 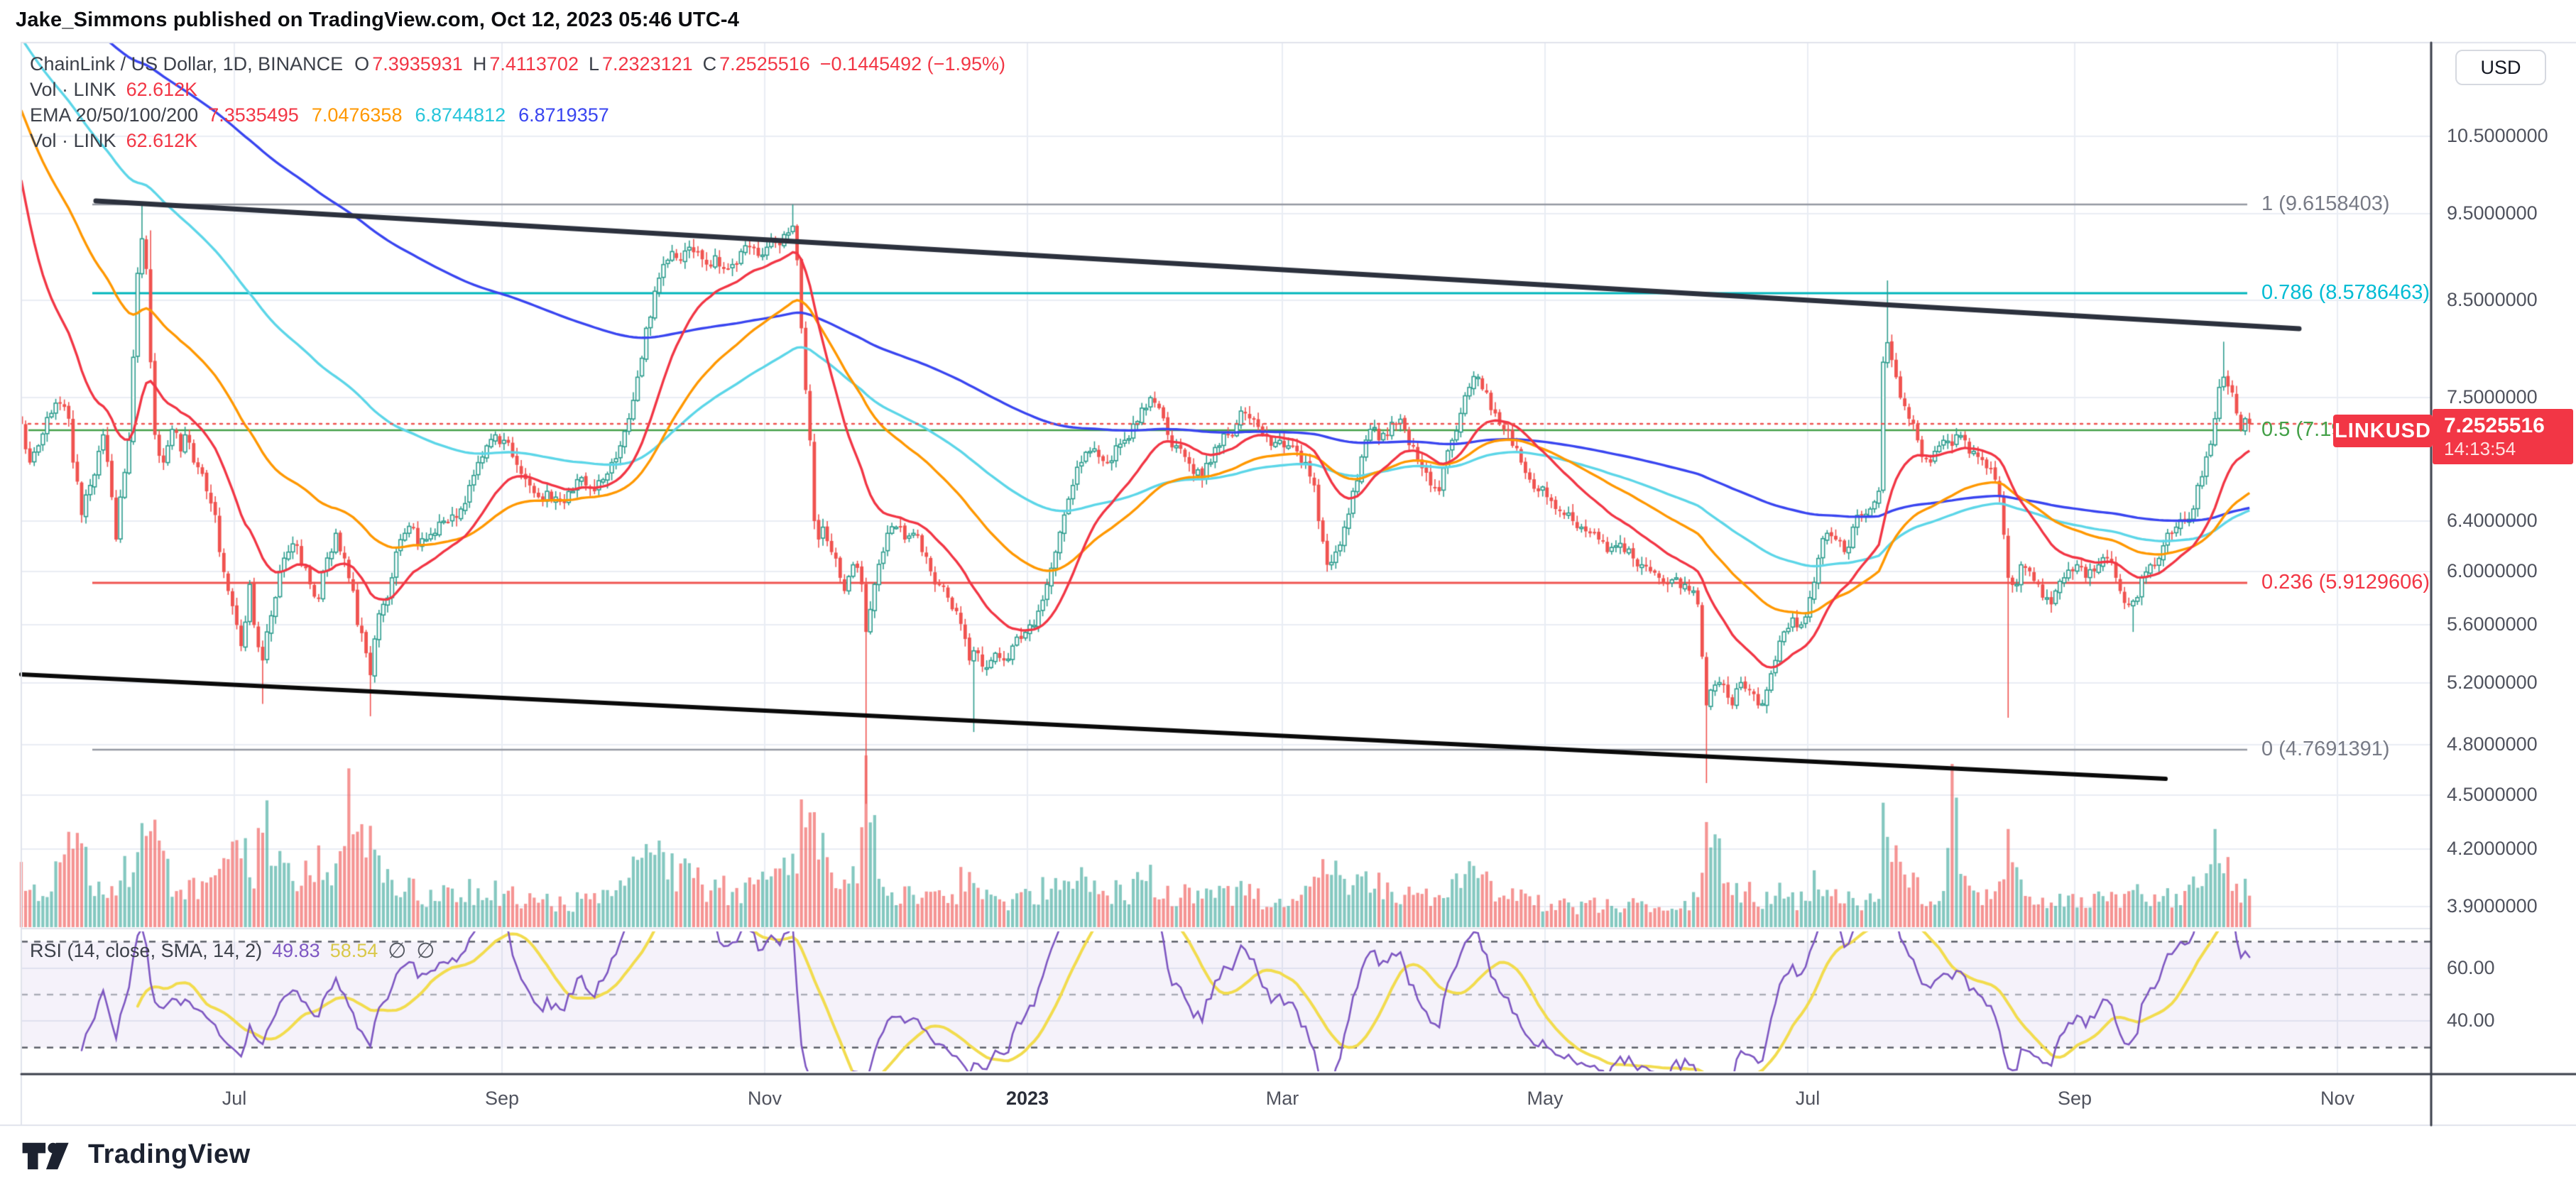 I want to click on last-price-badge: 7.2525516 14:13:54, so click(x=2503, y=436).